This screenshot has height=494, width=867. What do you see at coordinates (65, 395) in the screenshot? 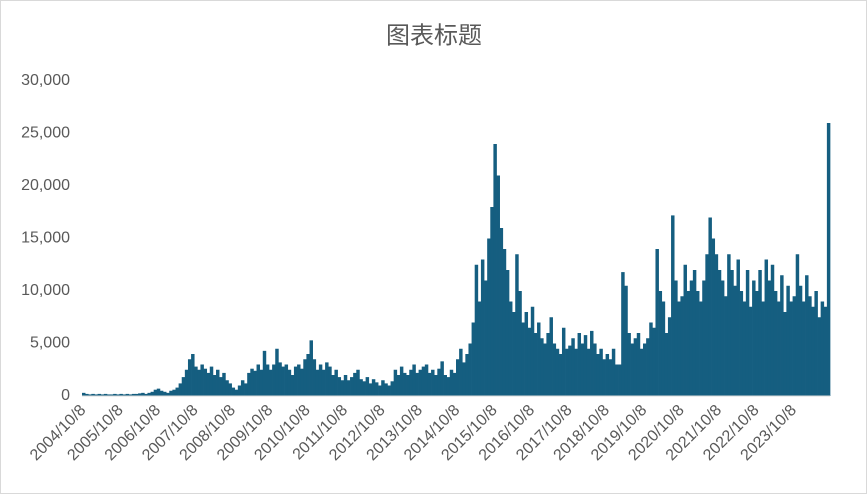
I see `y-tick-label: 0` at bounding box center [65, 395].